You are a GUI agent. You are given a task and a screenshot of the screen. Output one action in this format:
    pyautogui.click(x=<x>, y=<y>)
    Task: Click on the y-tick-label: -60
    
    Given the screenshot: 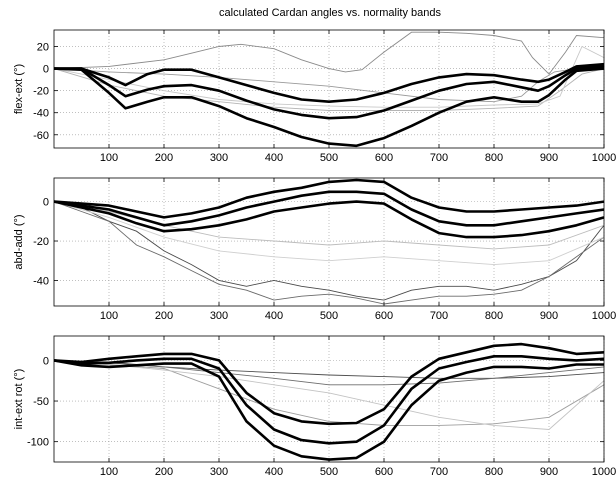 What is the action you would take?
    pyautogui.click(x=41, y=136)
    